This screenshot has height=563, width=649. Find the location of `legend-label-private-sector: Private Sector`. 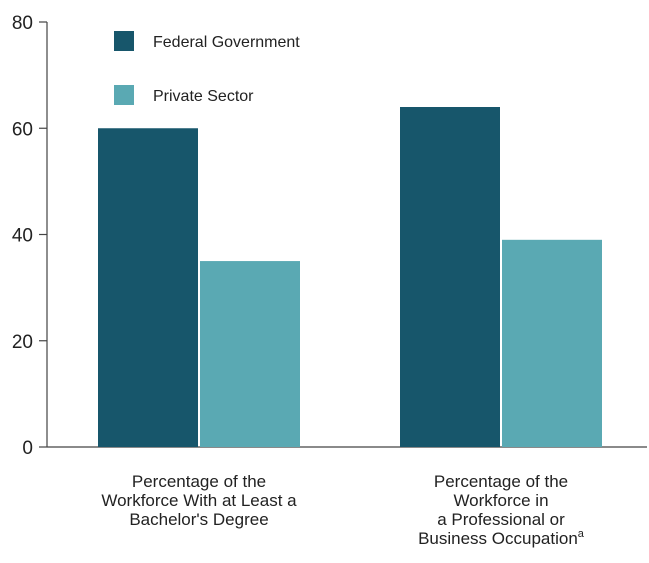

legend-label-private-sector: Private Sector is located at coordinates (203, 96).